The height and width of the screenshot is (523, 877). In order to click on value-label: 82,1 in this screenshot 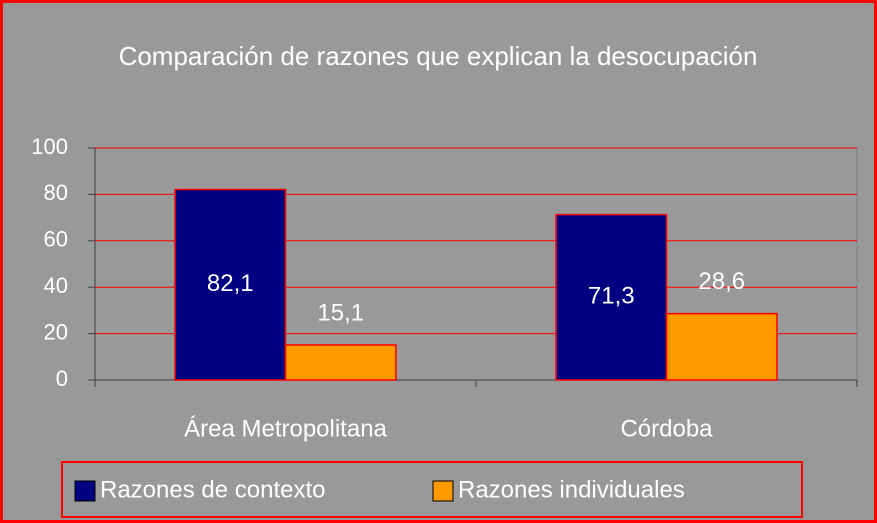, I will do `click(230, 283)`.